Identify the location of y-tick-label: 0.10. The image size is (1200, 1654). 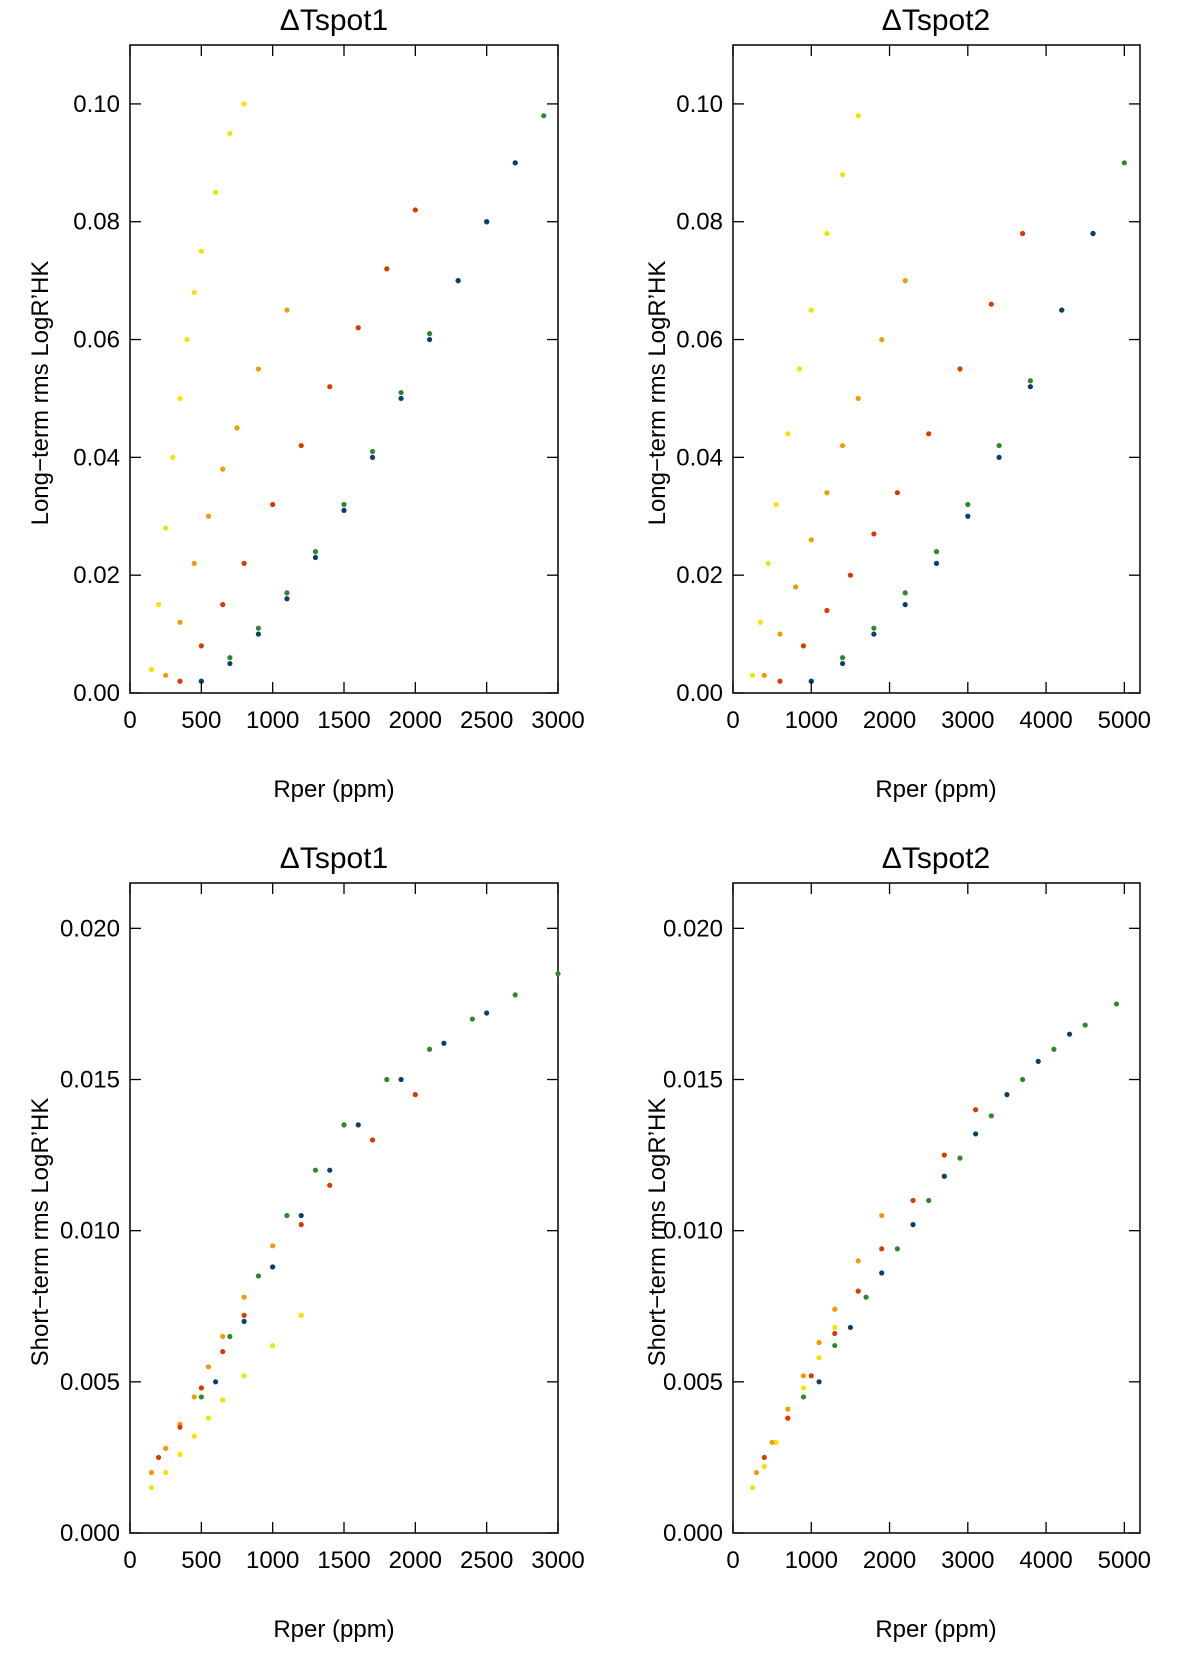
(96, 104).